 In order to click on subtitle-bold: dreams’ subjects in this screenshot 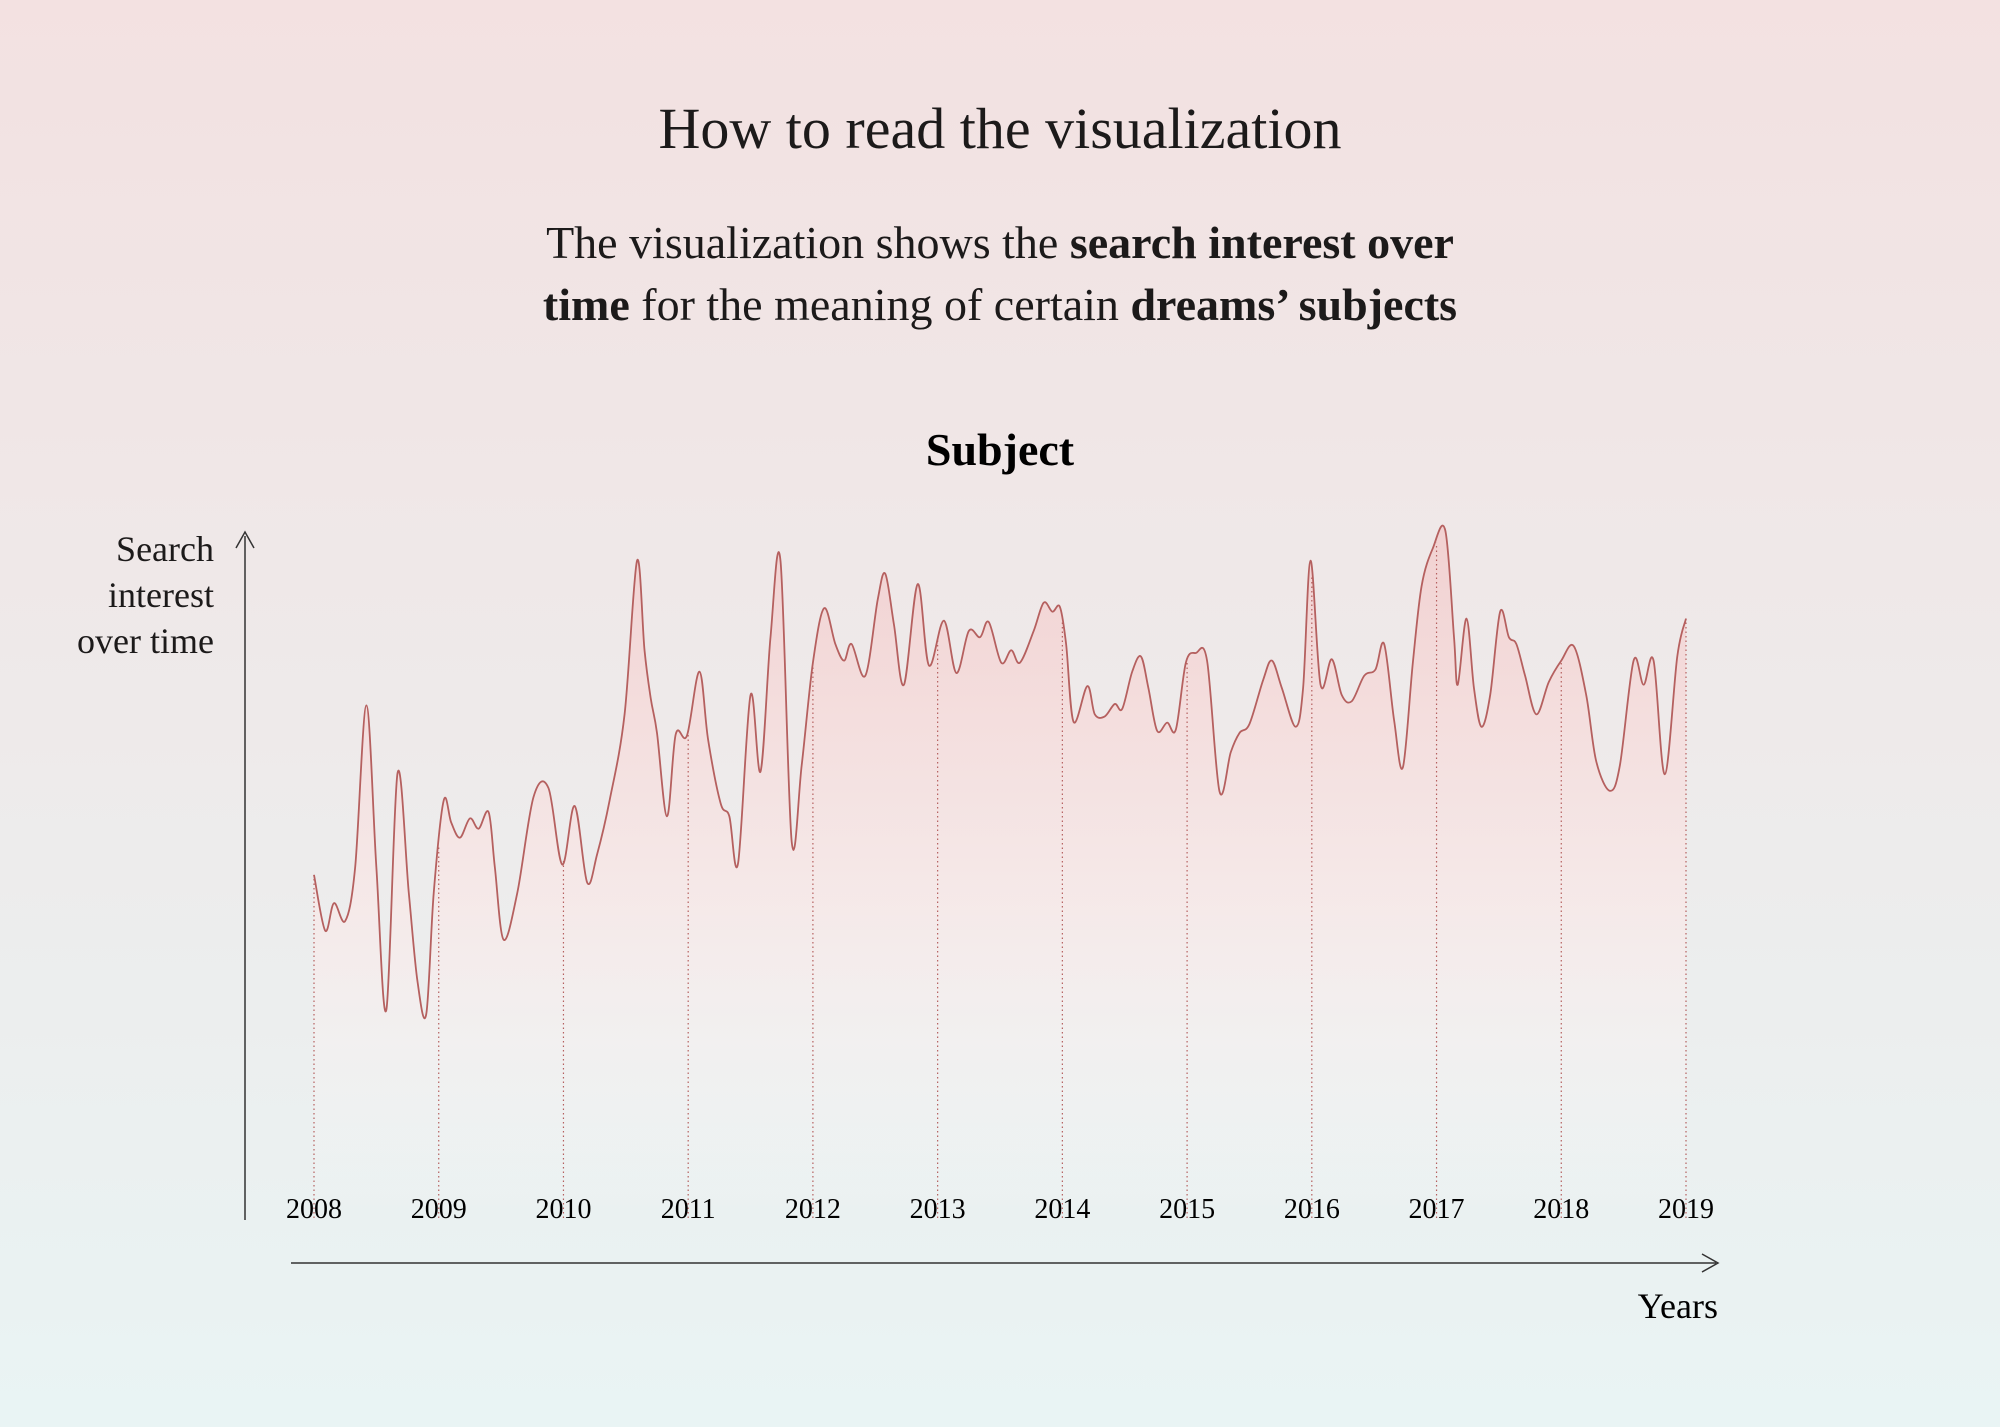, I will do `click(1294, 304)`.